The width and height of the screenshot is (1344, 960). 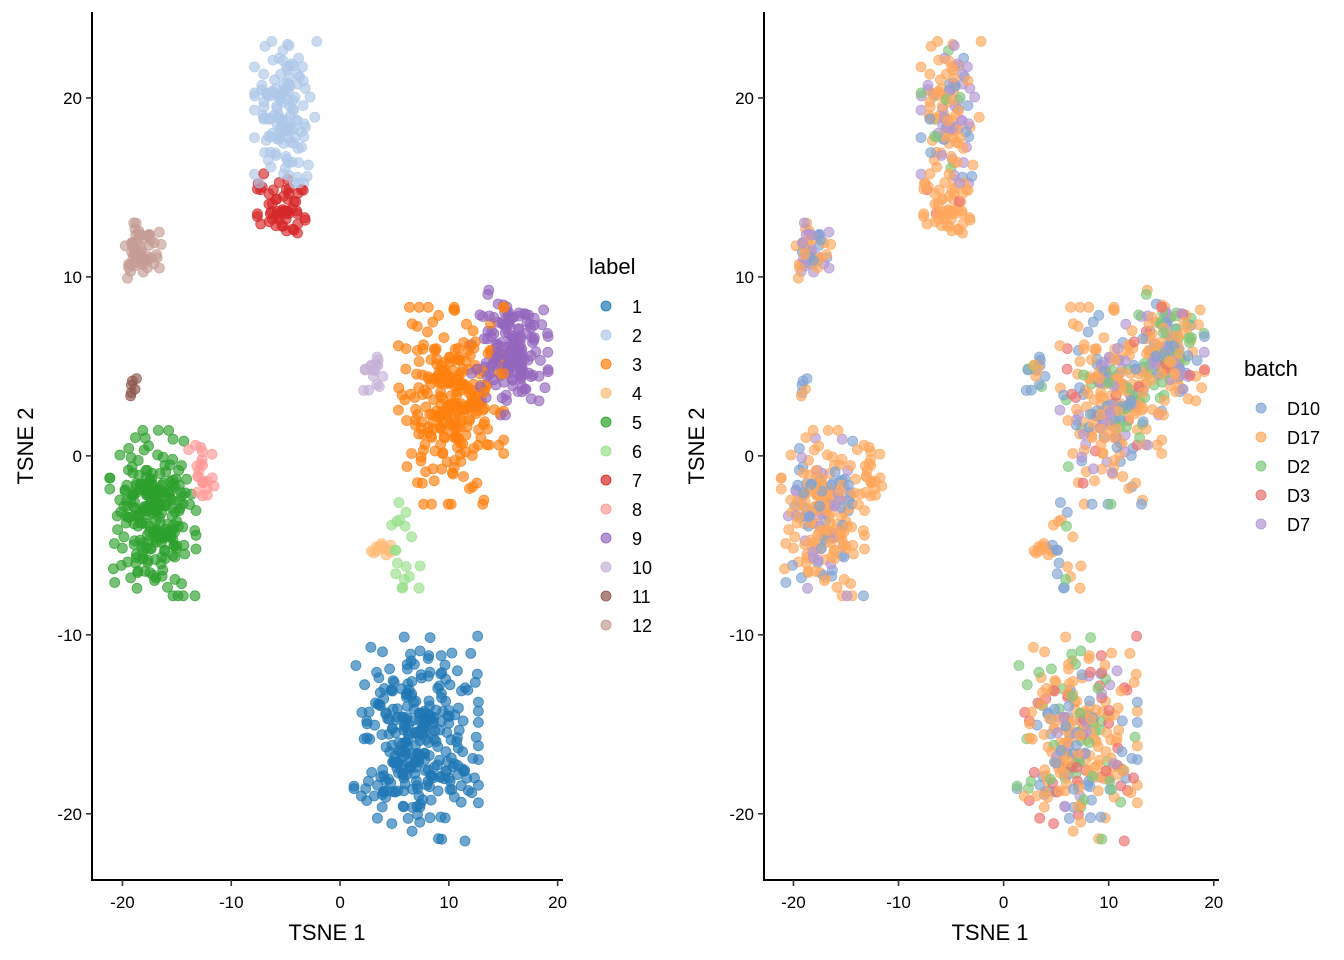 I want to click on right-y-tick-label: 0, so click(x=749, y=456).